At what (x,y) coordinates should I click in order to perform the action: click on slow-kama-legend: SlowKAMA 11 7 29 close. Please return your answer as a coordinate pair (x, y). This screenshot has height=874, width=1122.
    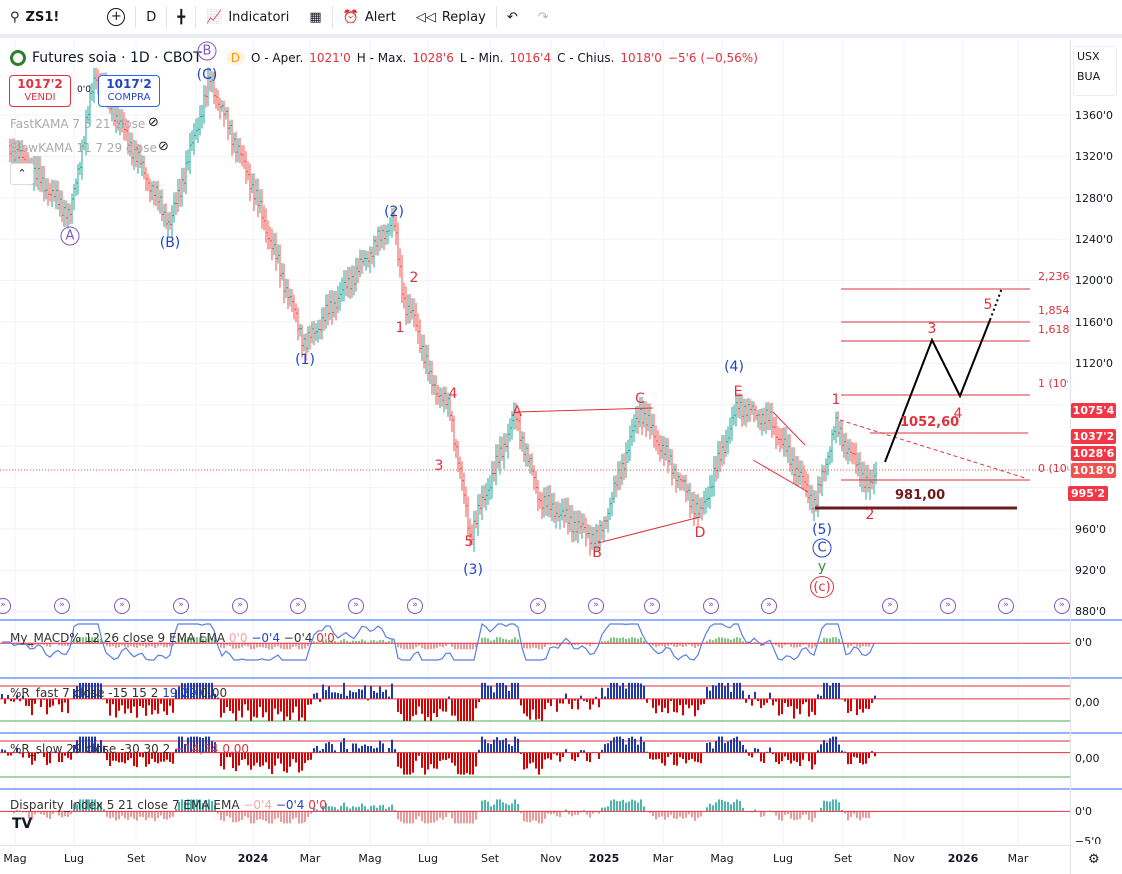
    Looking at the image, I should click on (83, 148).